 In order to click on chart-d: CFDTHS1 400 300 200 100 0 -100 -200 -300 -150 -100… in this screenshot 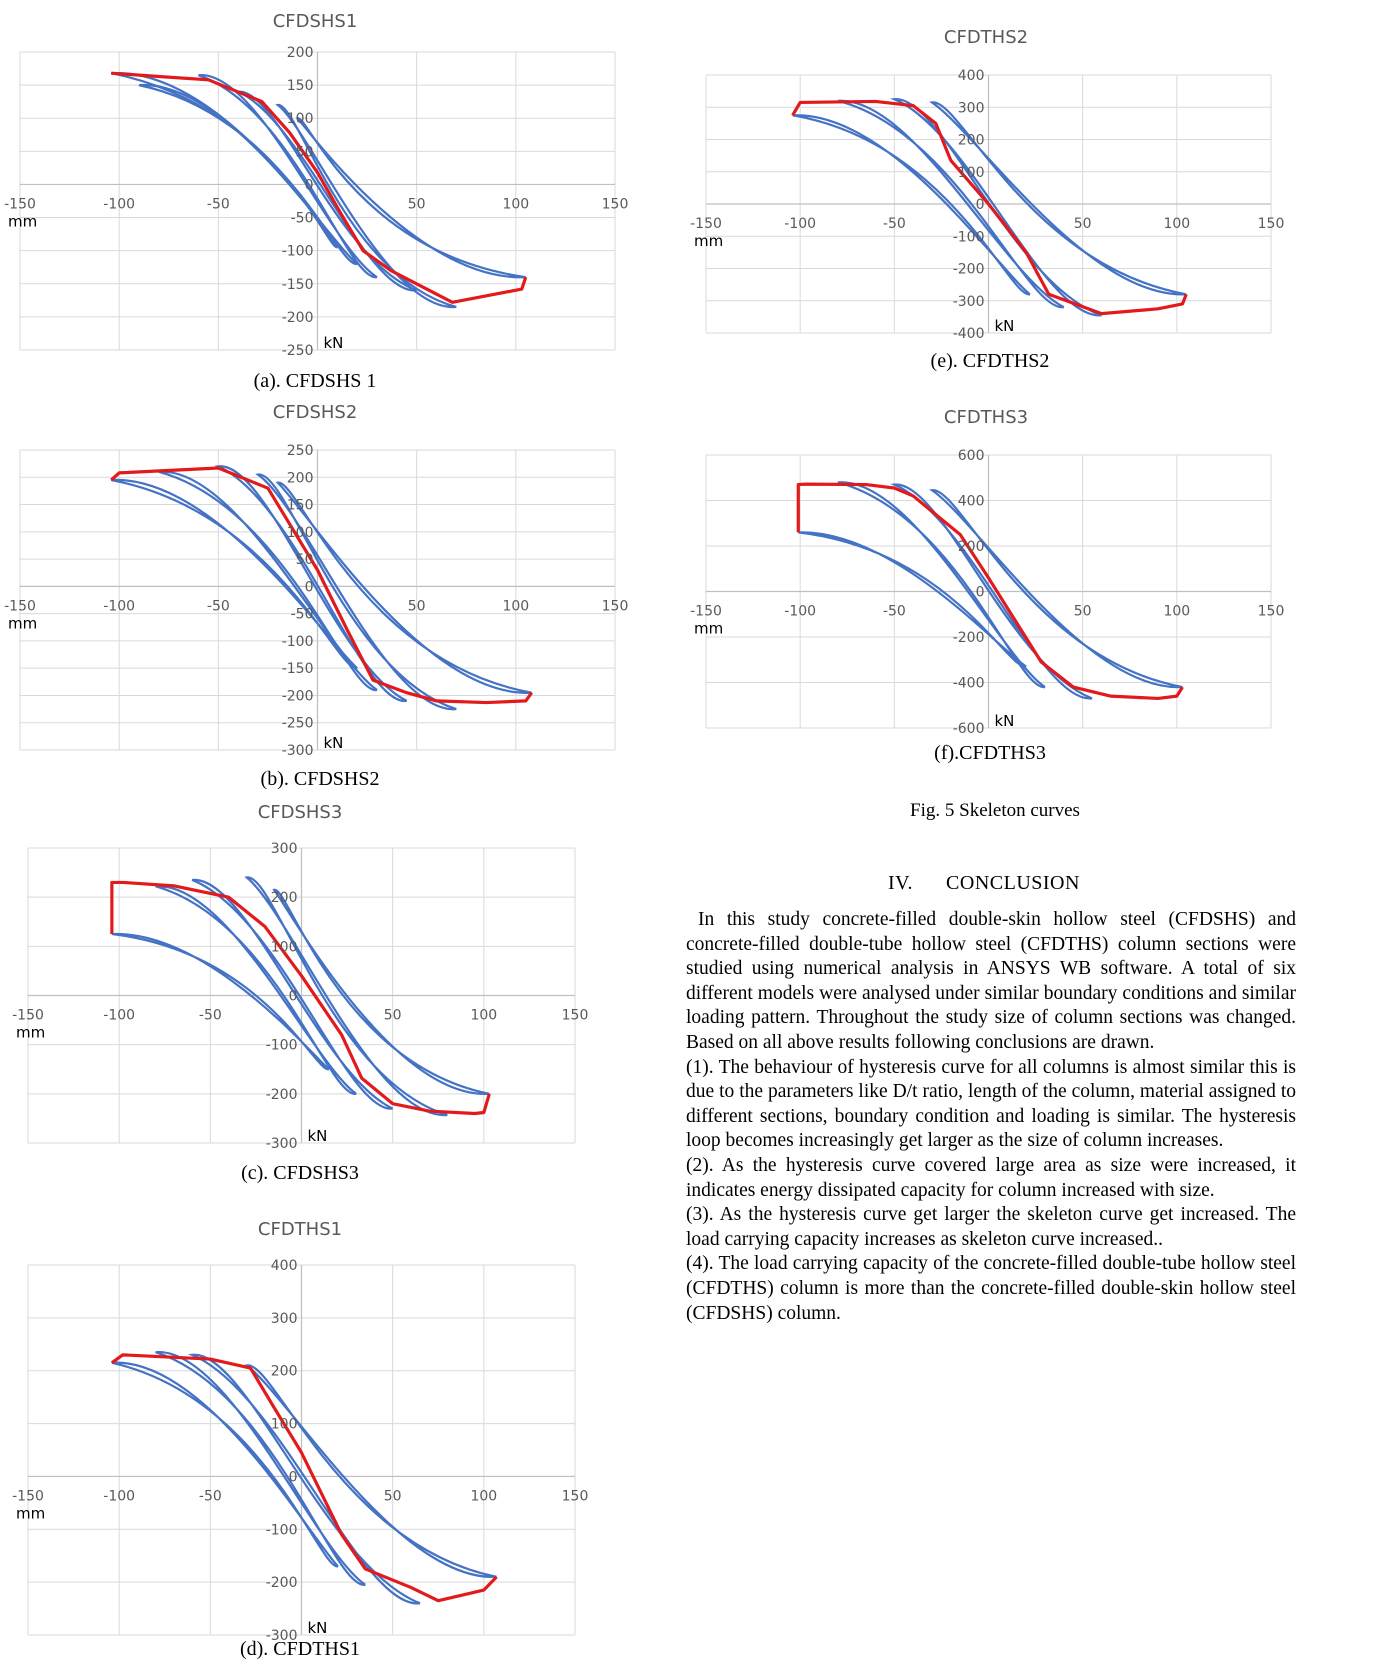, I will do `click(300, 1431)`.